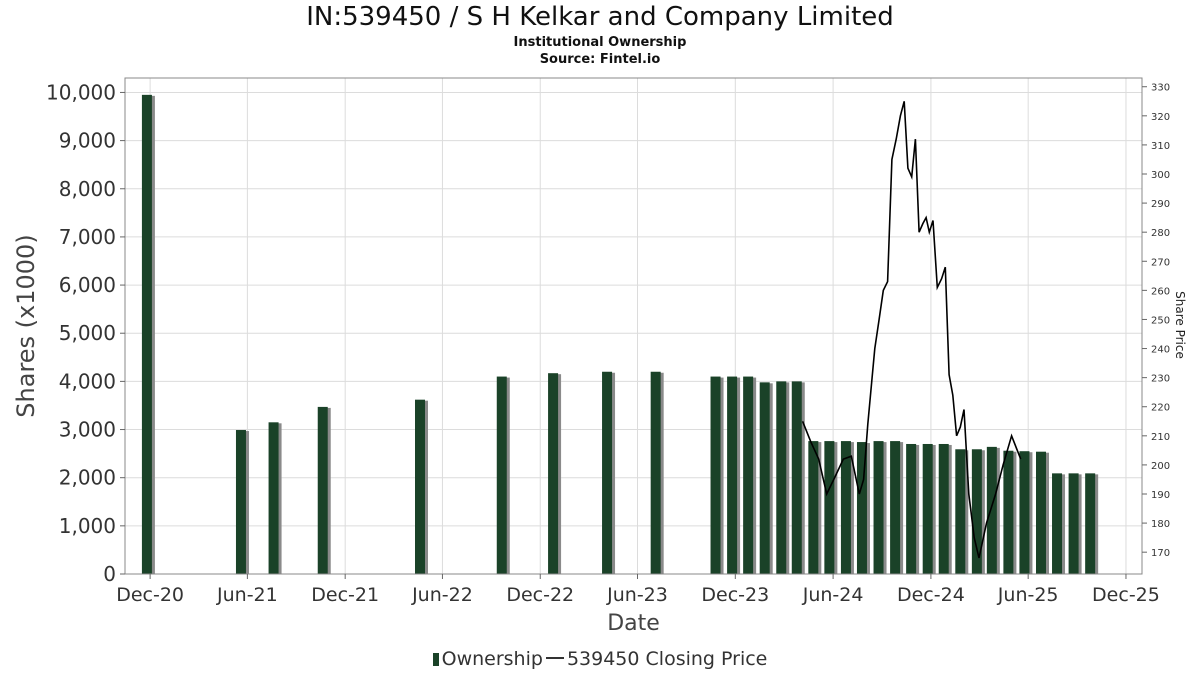 This screenshot has width=1200, height=675. Describe the element at coordinates (1160, 233) in the screenshot. I see `y2-tick-label: 280` at that location.